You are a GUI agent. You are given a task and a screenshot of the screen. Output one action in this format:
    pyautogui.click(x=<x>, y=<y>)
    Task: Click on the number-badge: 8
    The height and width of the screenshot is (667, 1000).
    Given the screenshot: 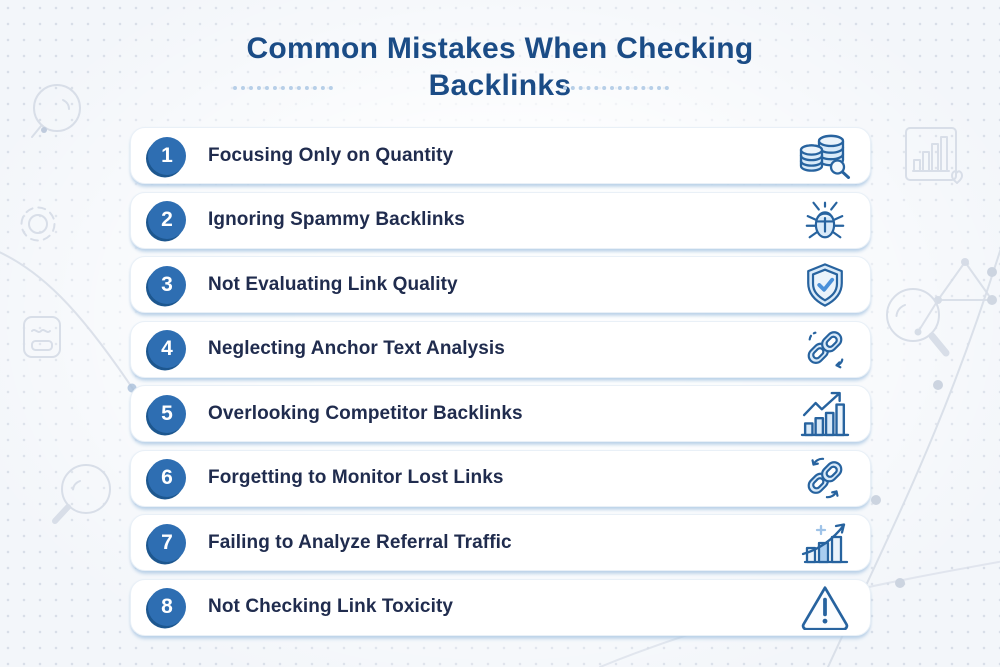 What is the action you would take?
    pyautogui.click(x=167, y=607)
    